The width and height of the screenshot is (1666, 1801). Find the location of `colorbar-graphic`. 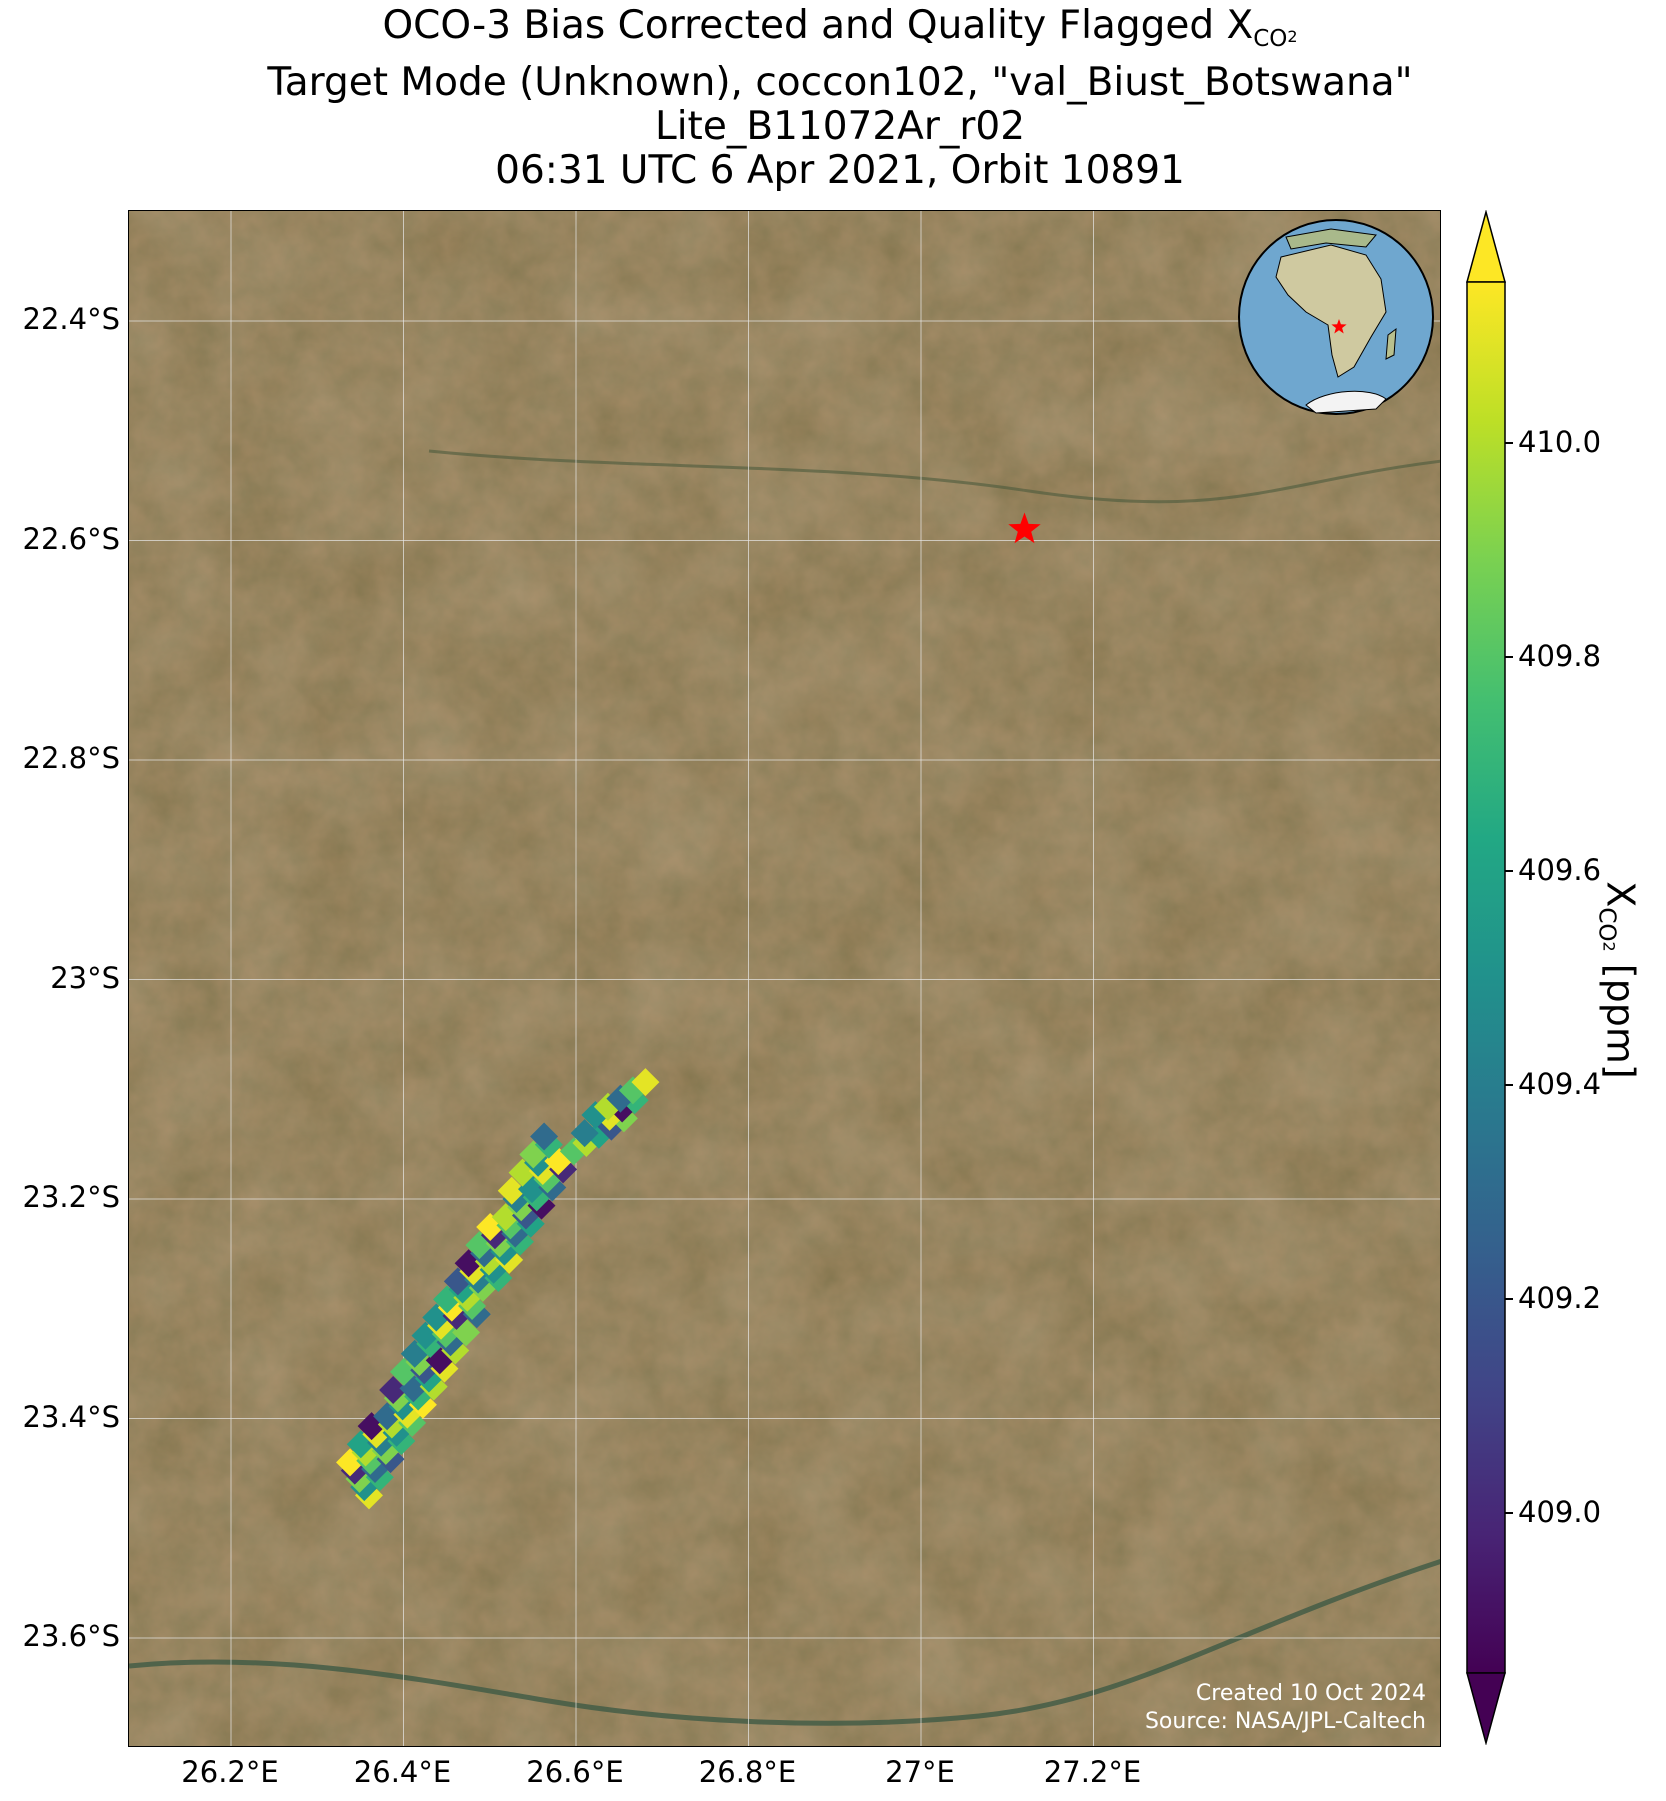

colorbar-graphic is located at coordinates (1486, 977).